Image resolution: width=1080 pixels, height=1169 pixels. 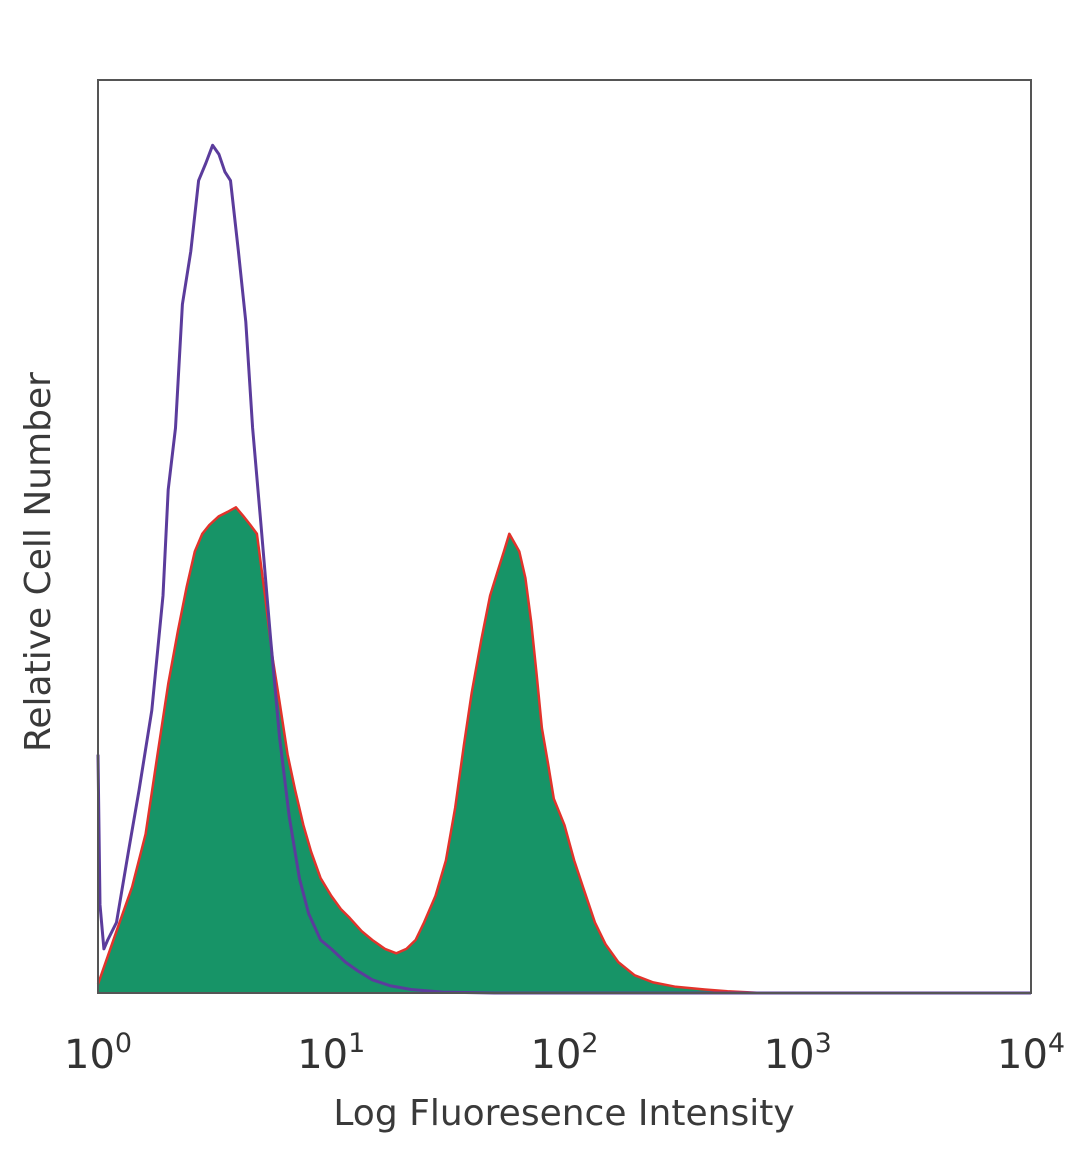 I want to click on x-axis-label: Log Fluoresence Intensity, so click(x=563, y=1113).